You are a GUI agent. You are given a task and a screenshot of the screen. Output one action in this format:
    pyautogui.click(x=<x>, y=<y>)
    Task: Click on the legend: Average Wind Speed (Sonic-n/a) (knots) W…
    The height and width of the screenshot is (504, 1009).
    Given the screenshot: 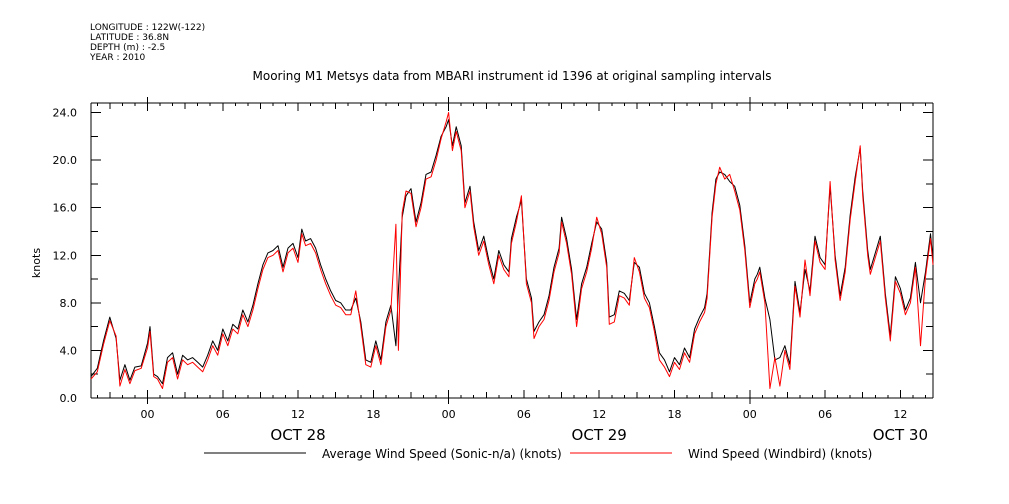 What is the action you would take?
    pyautogui.click(x=538, y=454)
    